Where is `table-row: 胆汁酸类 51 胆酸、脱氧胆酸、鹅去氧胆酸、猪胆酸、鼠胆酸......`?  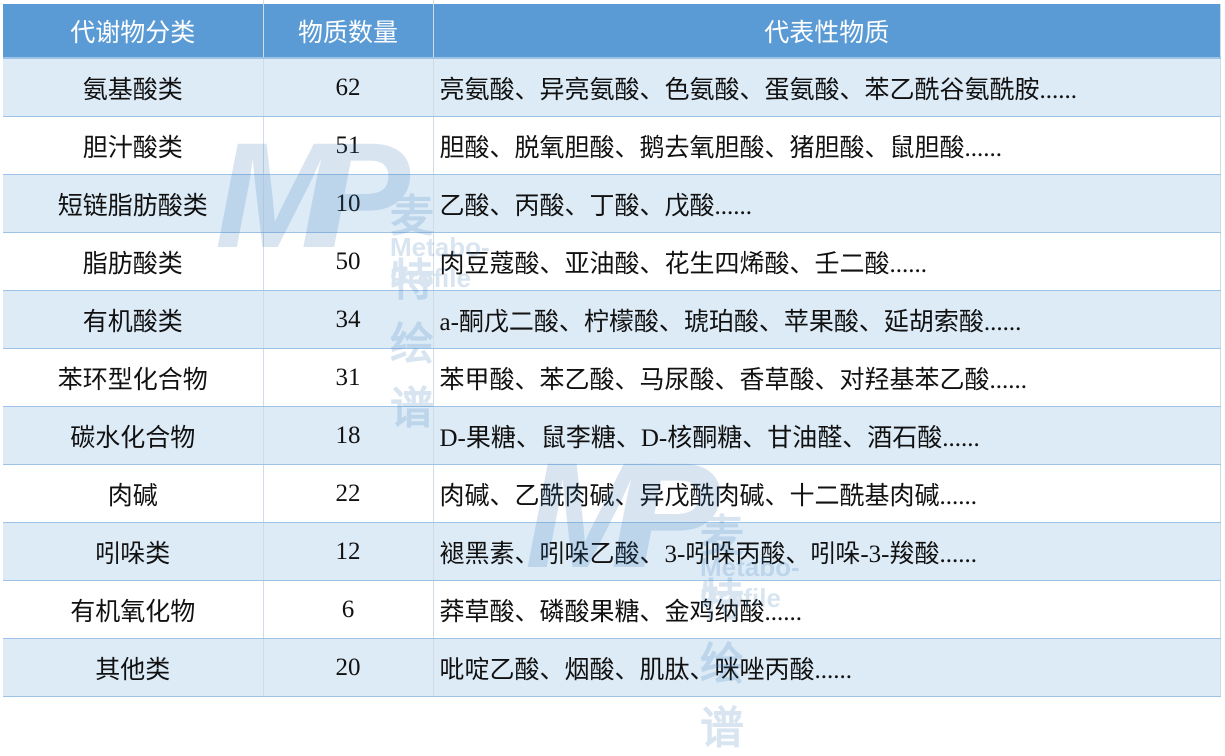 table-row: 胆汁酸类 51 胆酸、脱氧胆酸、鹅去氧胆酸、猪胆酸、鼠胆酸...... is located at coordinates (612, 145).